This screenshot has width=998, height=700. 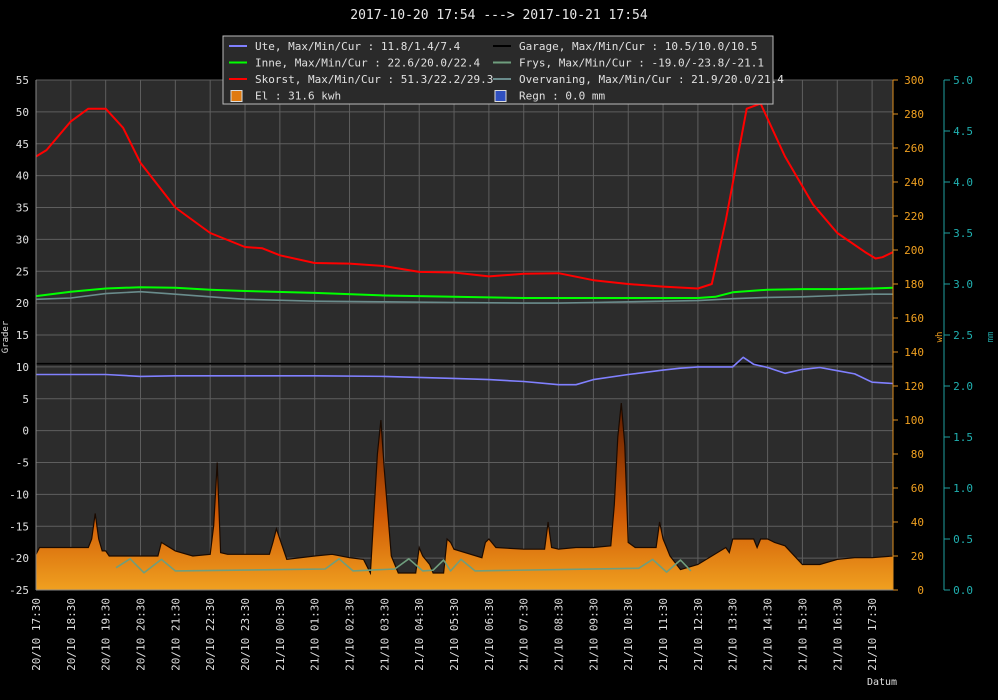 I want to click on y-tick-label: -20, so click(x=19, y=558).